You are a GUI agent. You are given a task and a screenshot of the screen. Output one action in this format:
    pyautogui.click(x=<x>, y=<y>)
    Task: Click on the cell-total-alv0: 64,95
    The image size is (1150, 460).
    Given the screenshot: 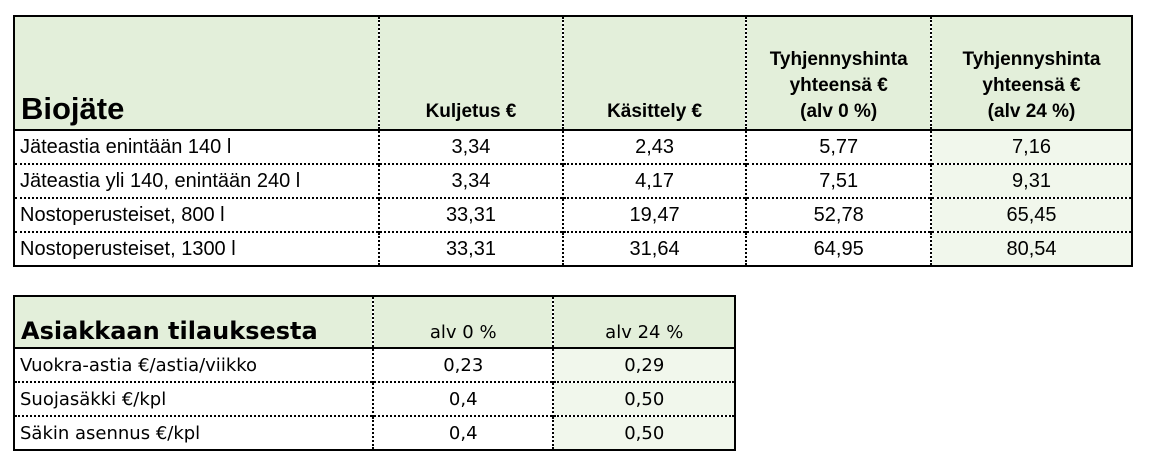 What is the action you would take?
    pyautogui.click(x=838, y=248)
    